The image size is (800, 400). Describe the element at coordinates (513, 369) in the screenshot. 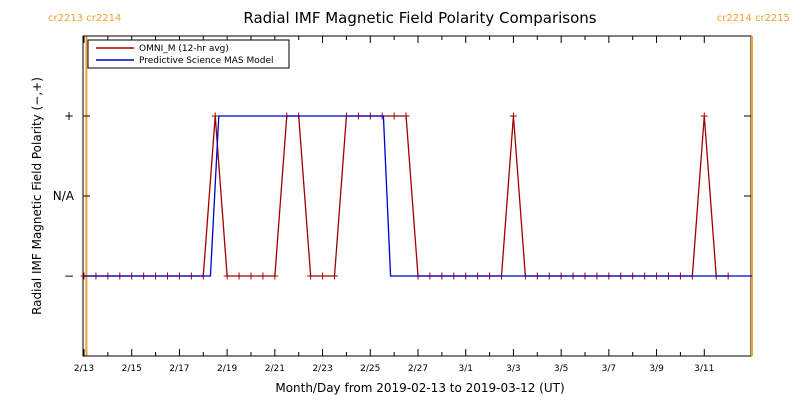

I see `x-tick-label: 3/3` at that location.